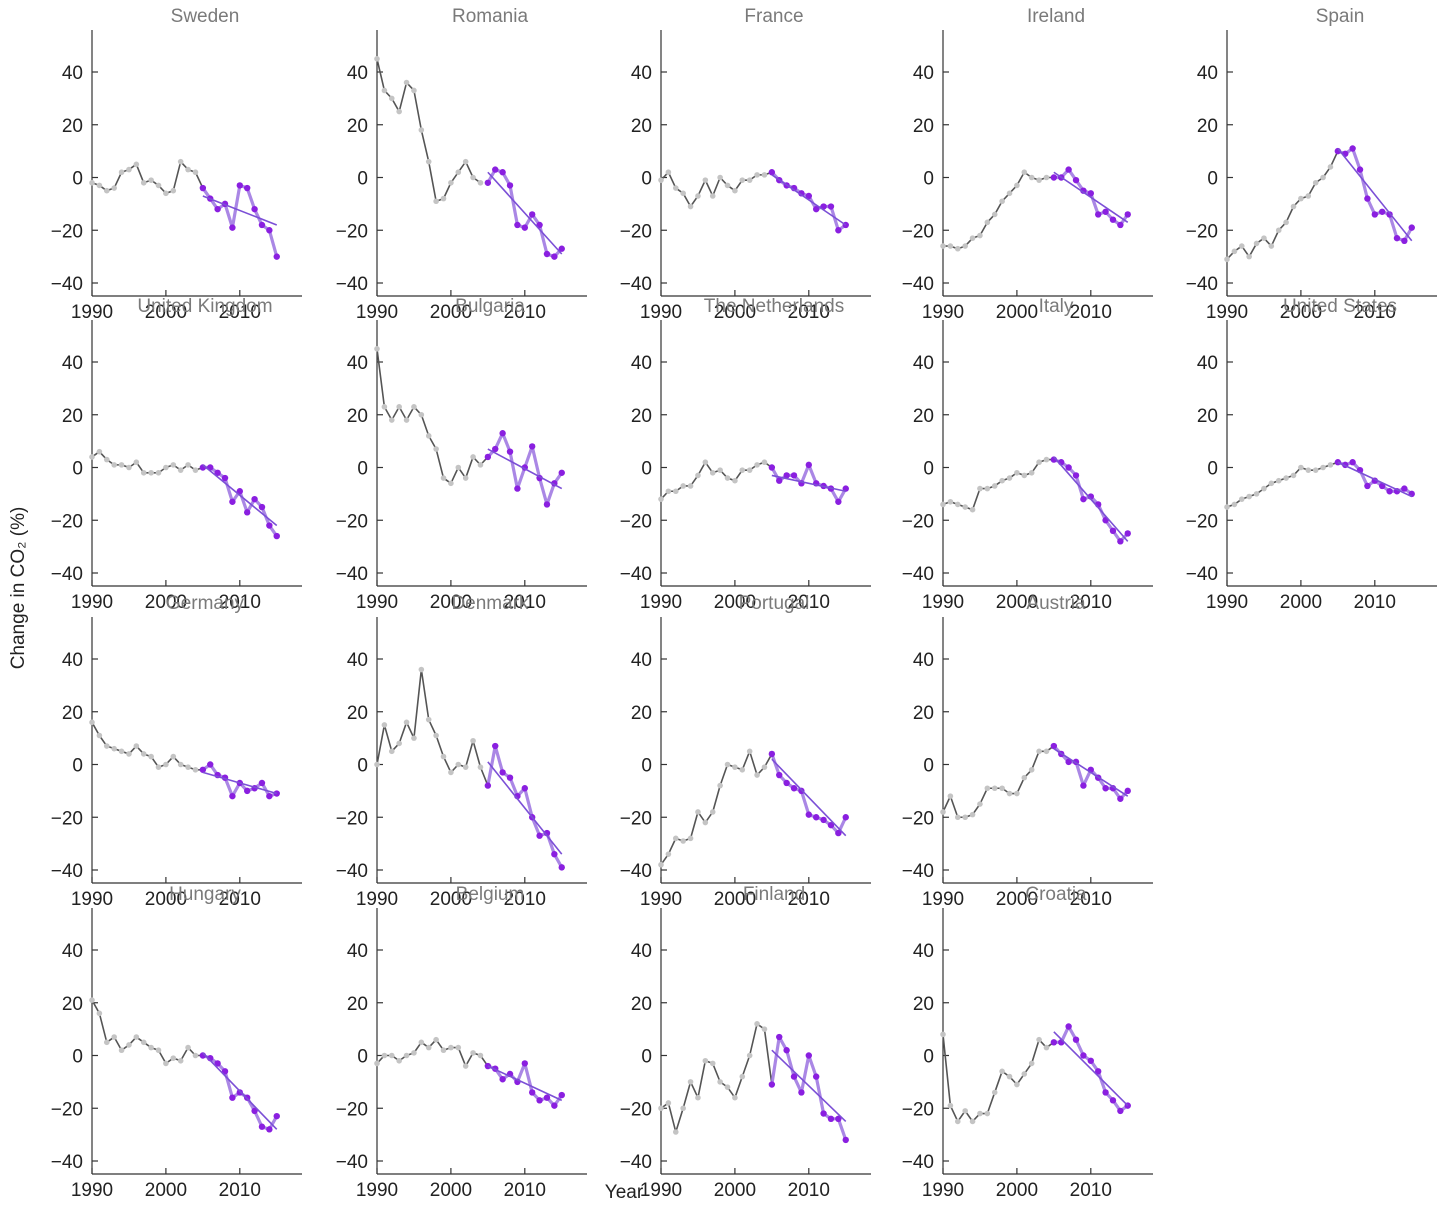 The height and width of the screenshot is (1205, 1456). I want to click on recent-series-line, so click(809, 794).